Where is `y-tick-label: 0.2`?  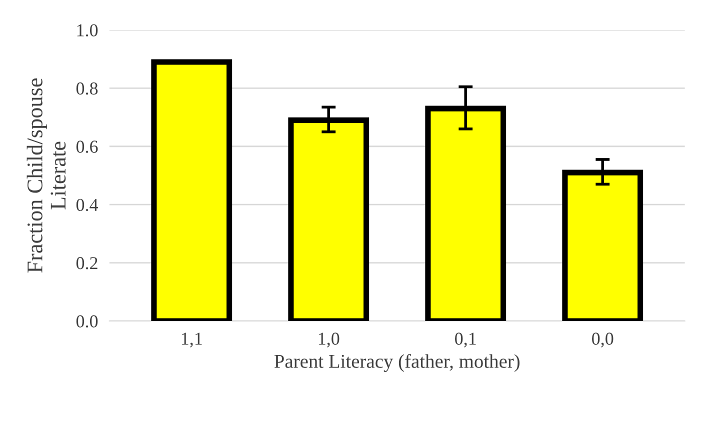 y-tick-label: 0.2 is located at coordinates (87, 263).